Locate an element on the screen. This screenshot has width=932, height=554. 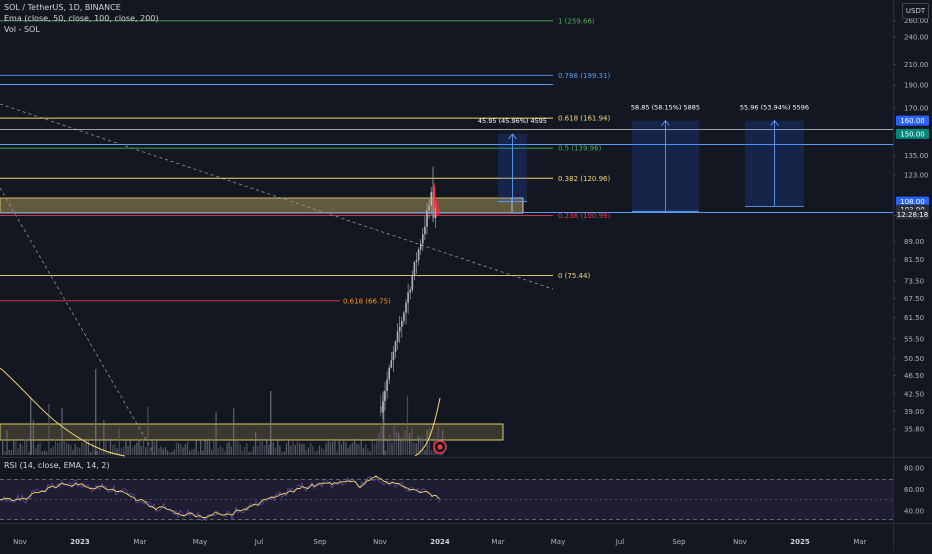
volume-legend: Vol - SOL is located at coordinates (22, 29).